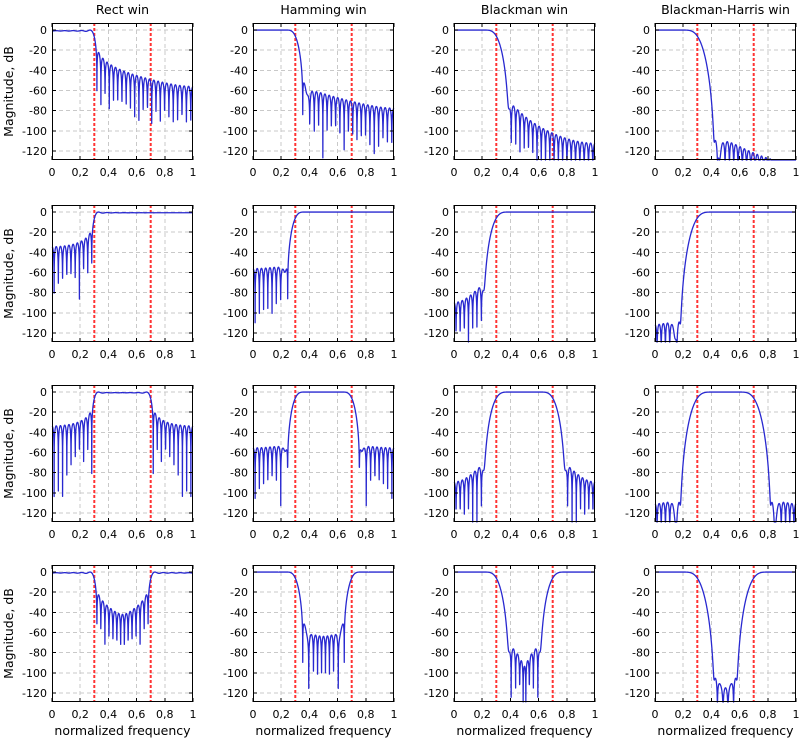 This screenshot has width=804, height=746. What do you see at coordinates (725, 277) in the screenshot?
I see `blackman-harris-highpass-response-curve` at bounding box center [725, 277].